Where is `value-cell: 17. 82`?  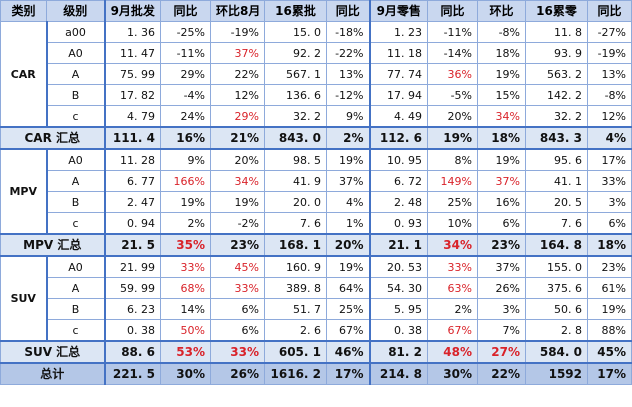
value-cell: 17. 82 is located at coordinates (132, 95).